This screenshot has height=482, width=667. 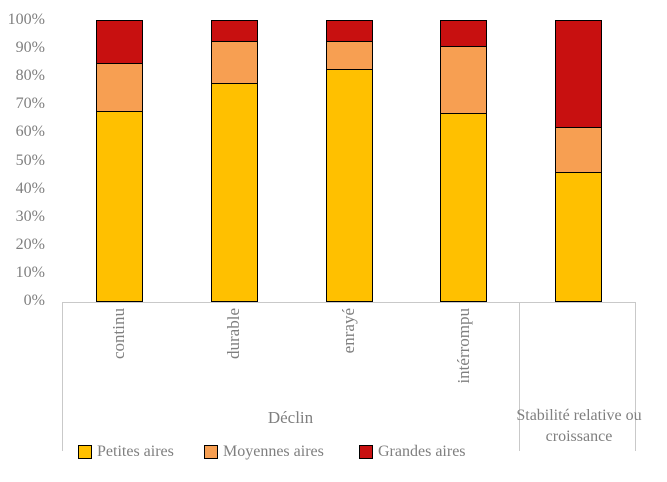 I want to click on y-axis-tick-label: 80%, so click(x=30, y=76).